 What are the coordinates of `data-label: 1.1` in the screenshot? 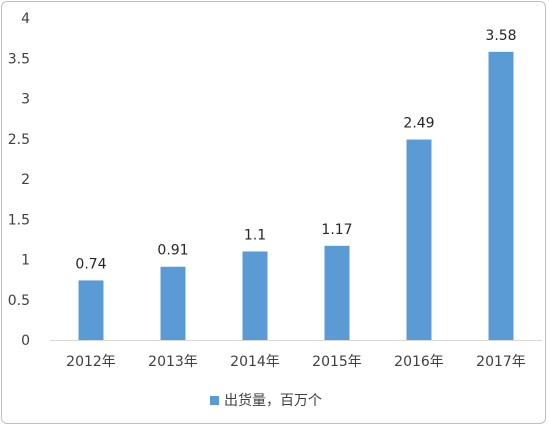 It's located at (255, 235).